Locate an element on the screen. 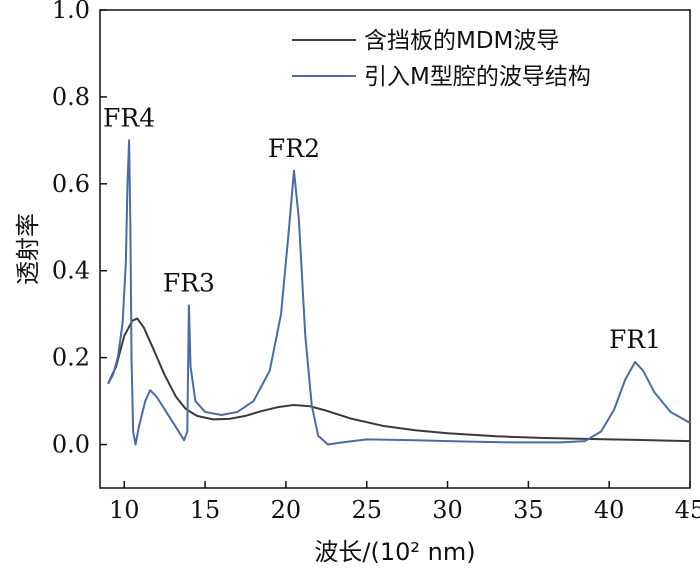 The height and width of the screenshot is (576, 700). x-tick-label: 45 is located at coordinates (687, 510).